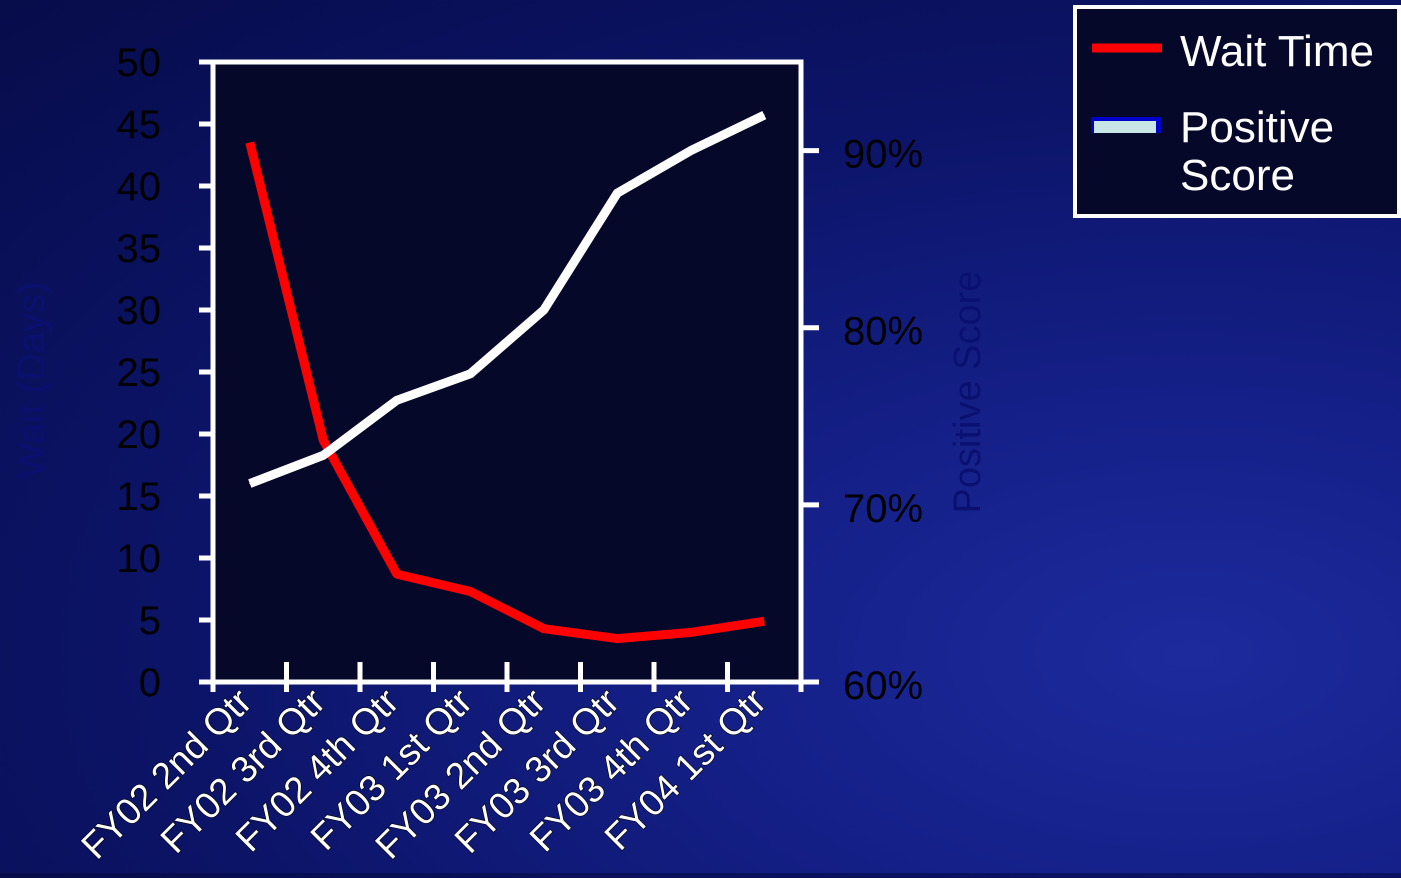 This screenshot has width=1401, height=878. I want to click on right-tick-label: 80%, so click(883, 332).